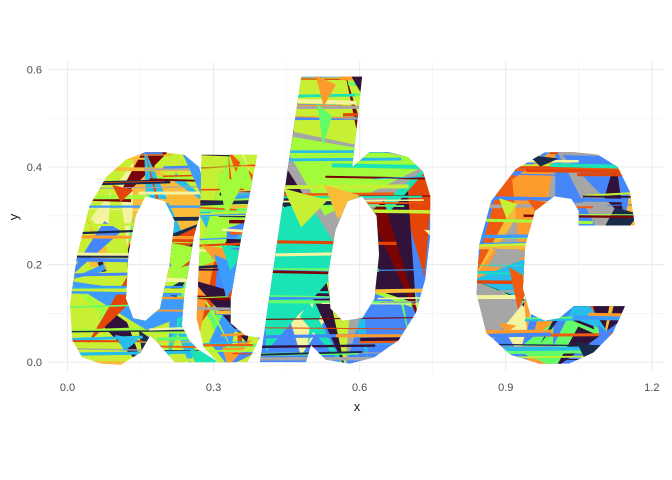  Describe the element at coordinates (213, 388) in the screenshot. I see `x-tick-label: 0.3` at that location.